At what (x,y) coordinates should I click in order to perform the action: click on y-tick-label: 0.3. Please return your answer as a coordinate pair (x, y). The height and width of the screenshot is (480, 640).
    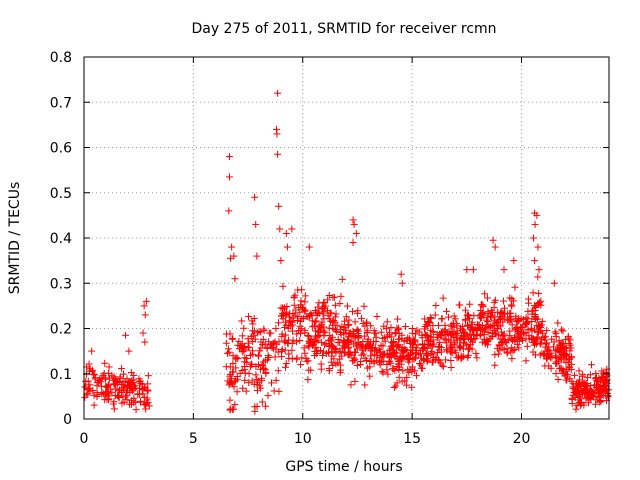
    Looking at the image, I should click on (61, 284).